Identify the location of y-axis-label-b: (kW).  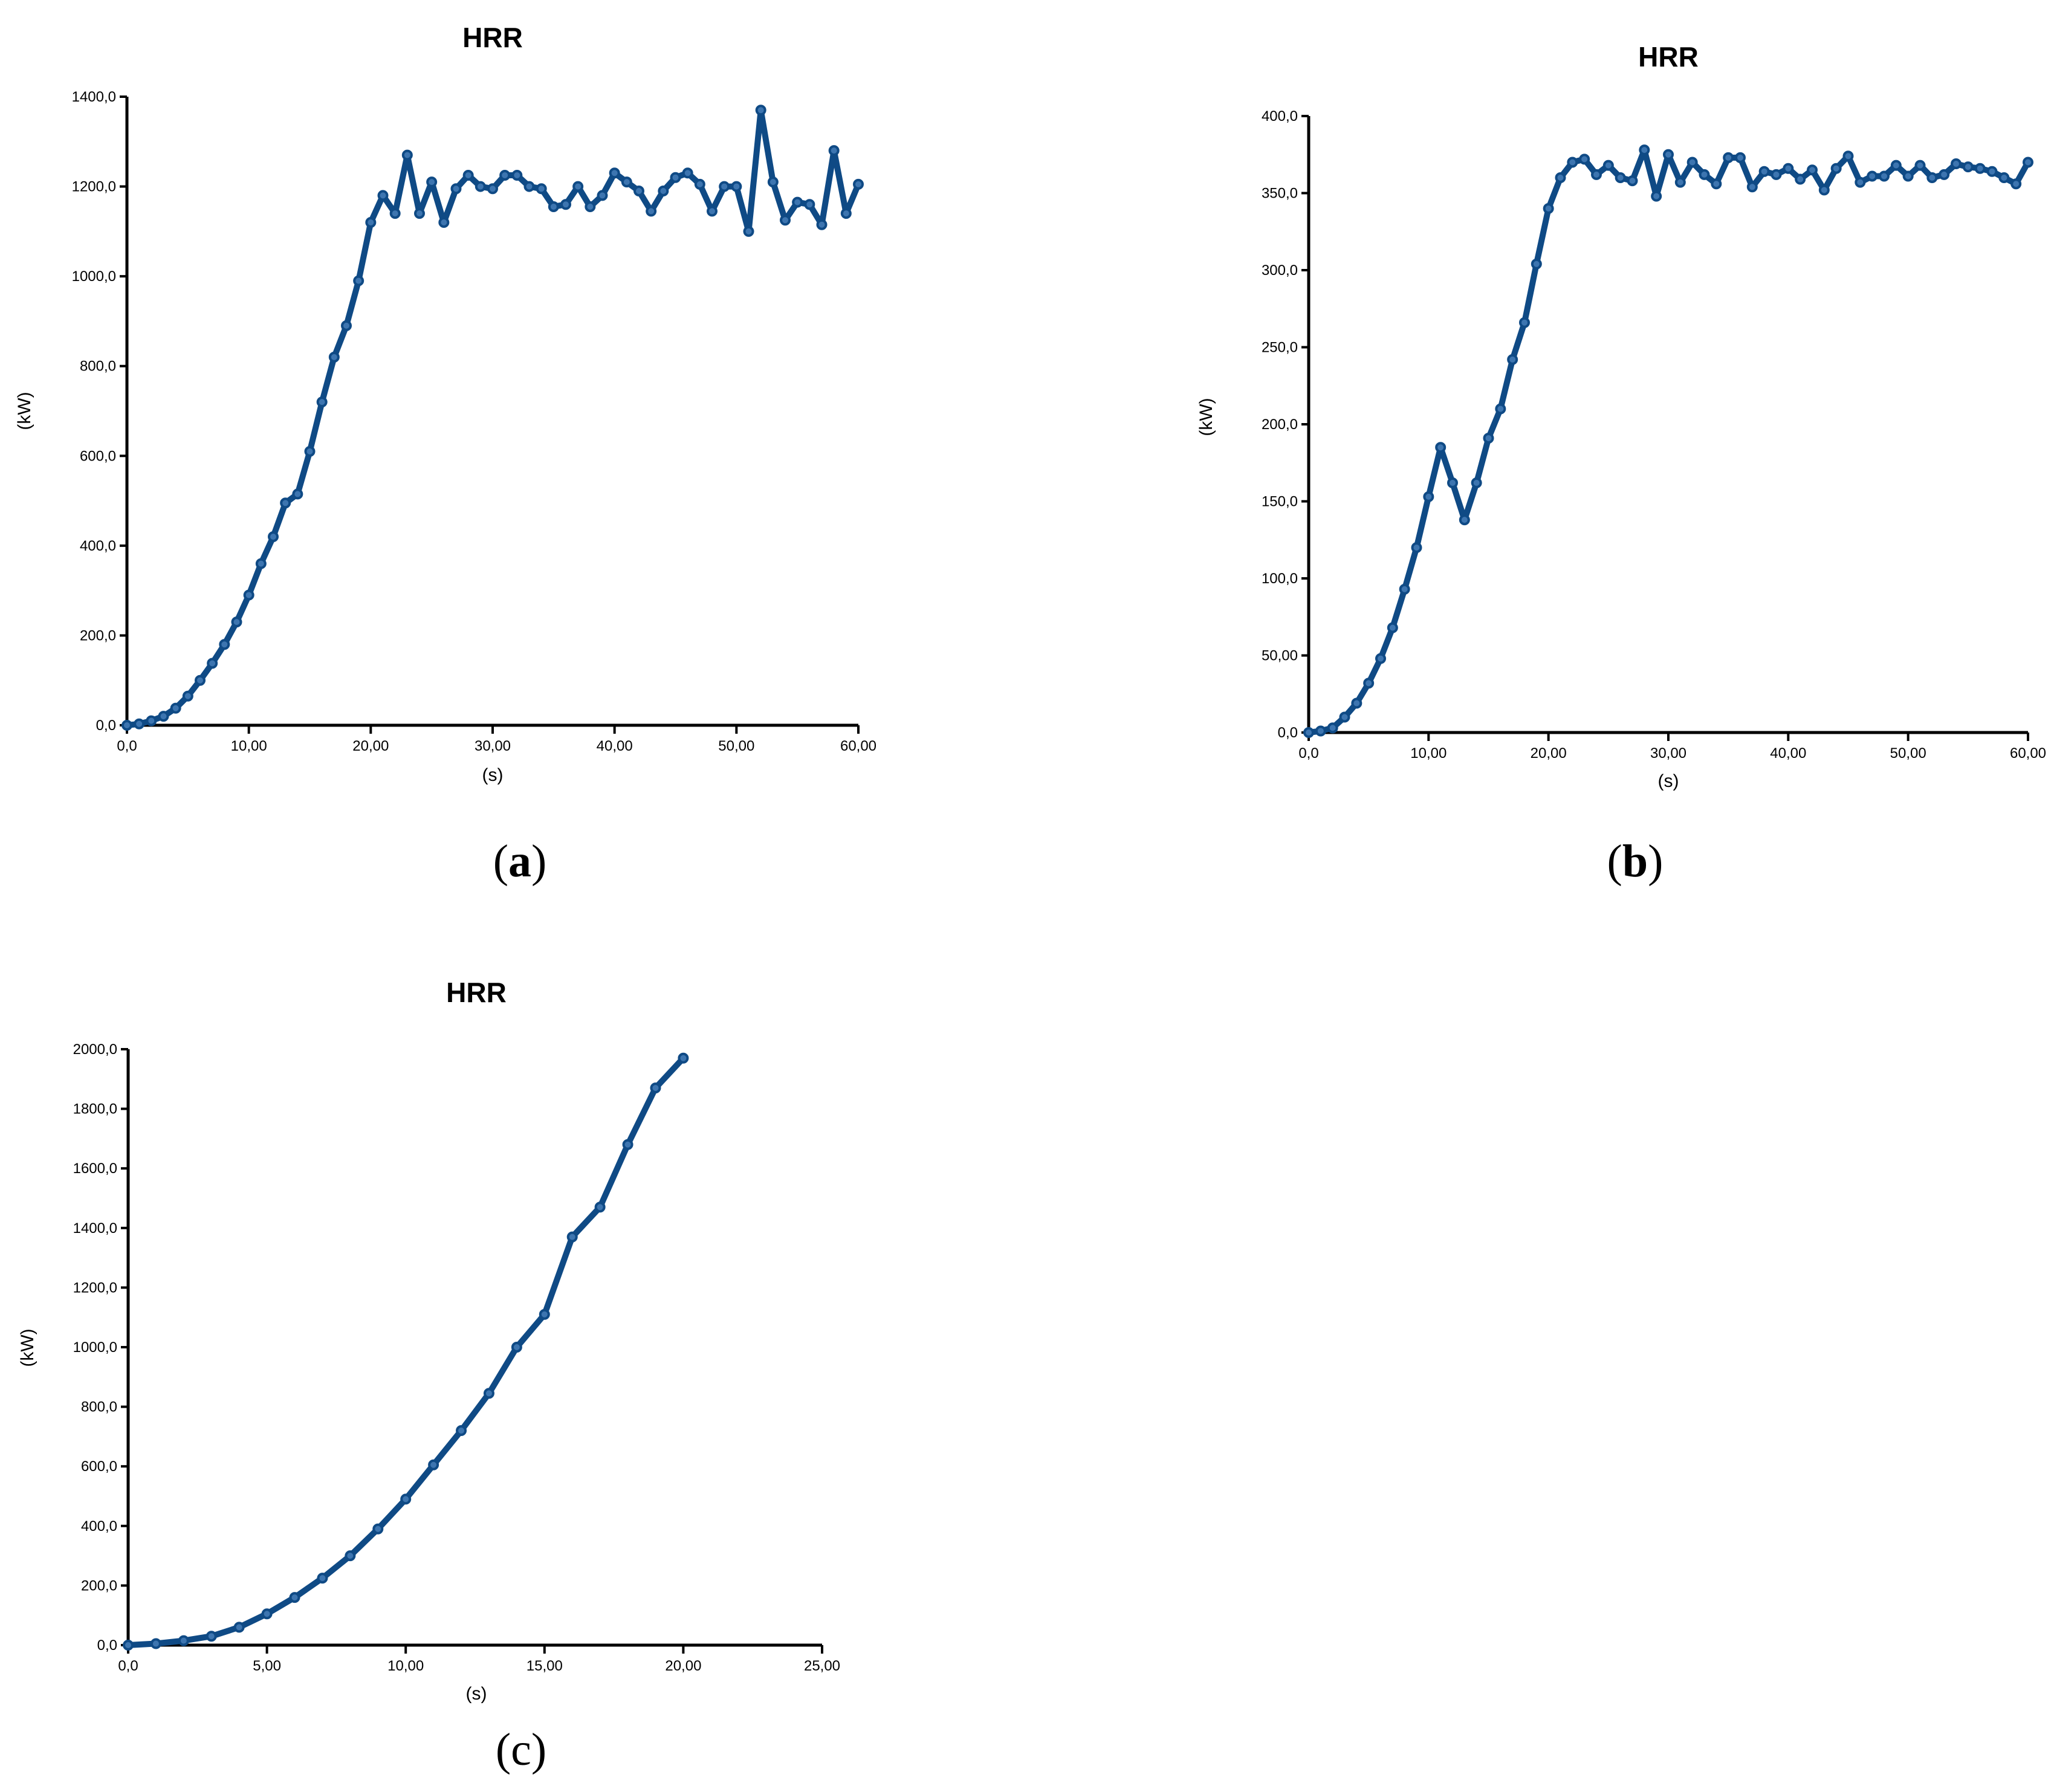
(1206, 417).